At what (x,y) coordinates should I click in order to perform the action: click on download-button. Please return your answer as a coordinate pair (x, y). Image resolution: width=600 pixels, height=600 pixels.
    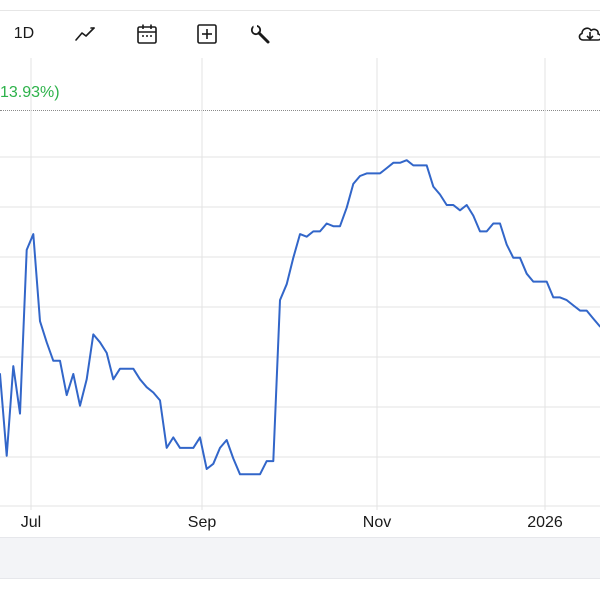
    Looking at the image, I should click on (587, 34).